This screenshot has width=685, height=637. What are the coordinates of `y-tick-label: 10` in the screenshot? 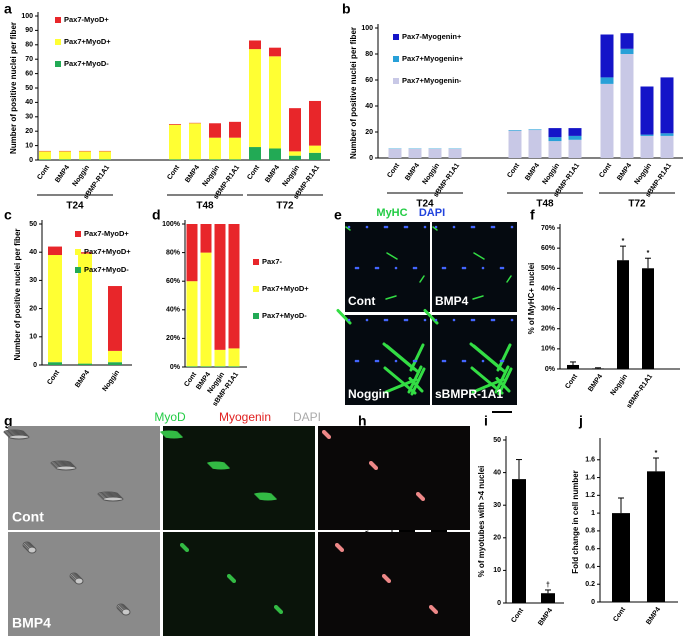 It's located at (29, 145).